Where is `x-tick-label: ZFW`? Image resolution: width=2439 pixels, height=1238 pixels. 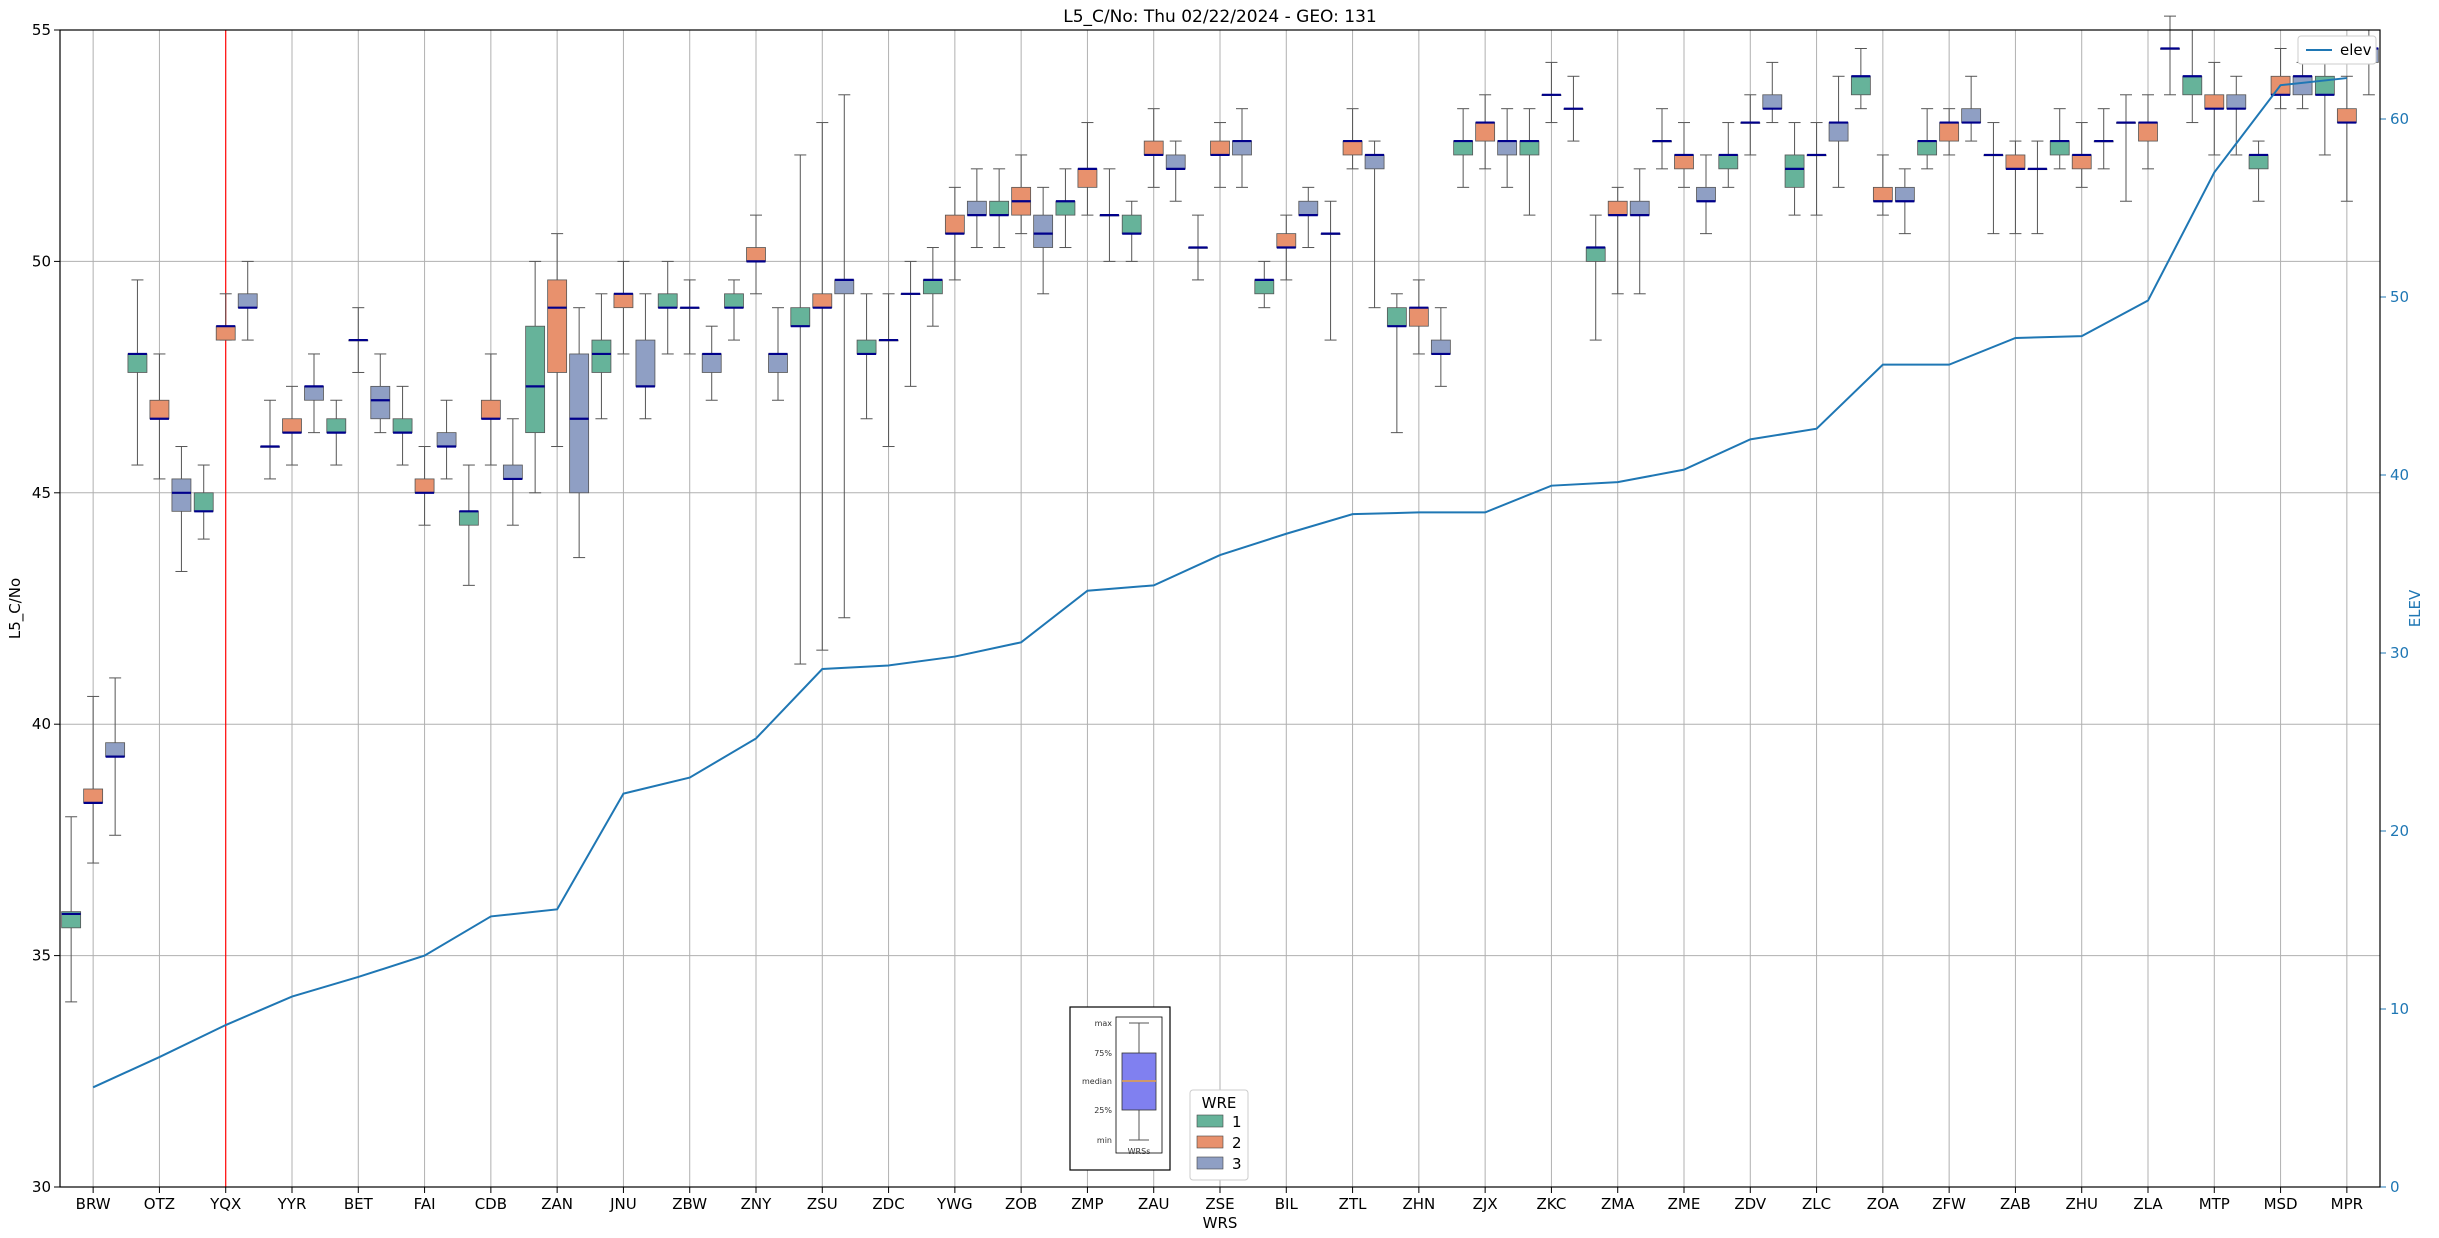
x-tick-label: ZFW is located at coordinates (1949, 1204).